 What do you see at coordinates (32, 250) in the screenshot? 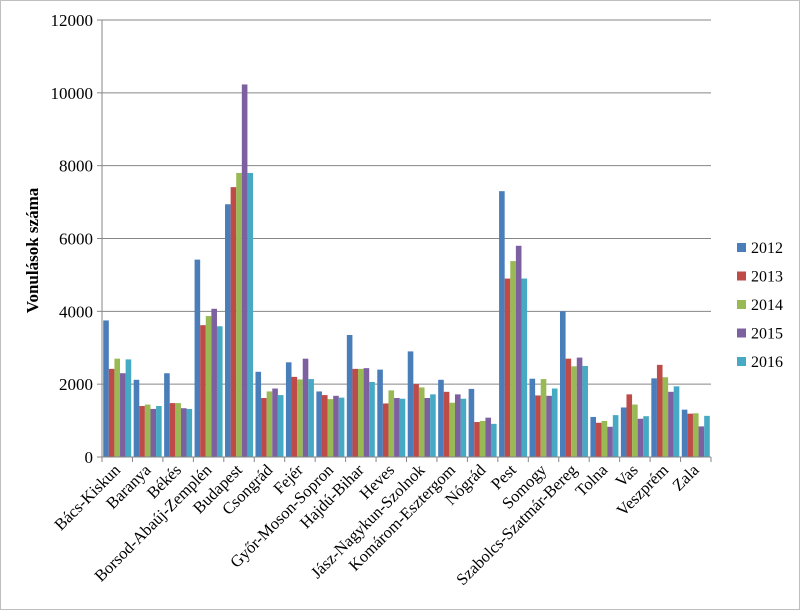
I see `y-axis-title: Vonulások száma` at bounding box center [32, 250].